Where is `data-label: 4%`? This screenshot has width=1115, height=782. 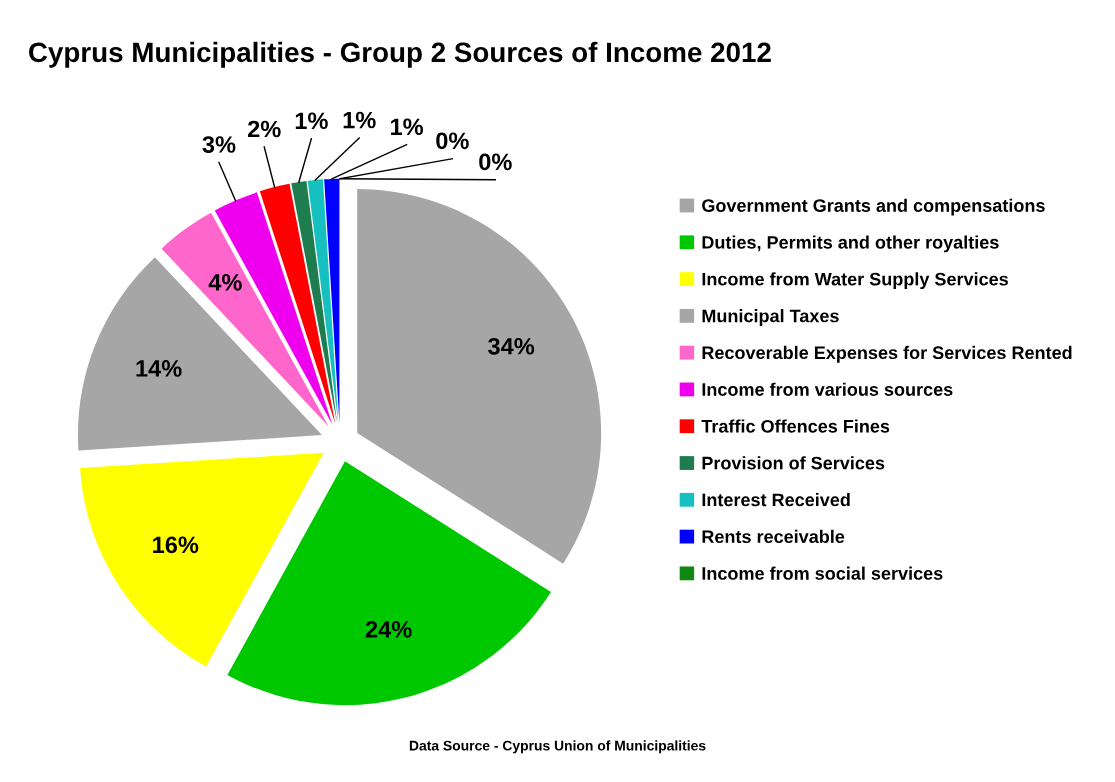 data-label: 4% is located at coordinates (225, 282).